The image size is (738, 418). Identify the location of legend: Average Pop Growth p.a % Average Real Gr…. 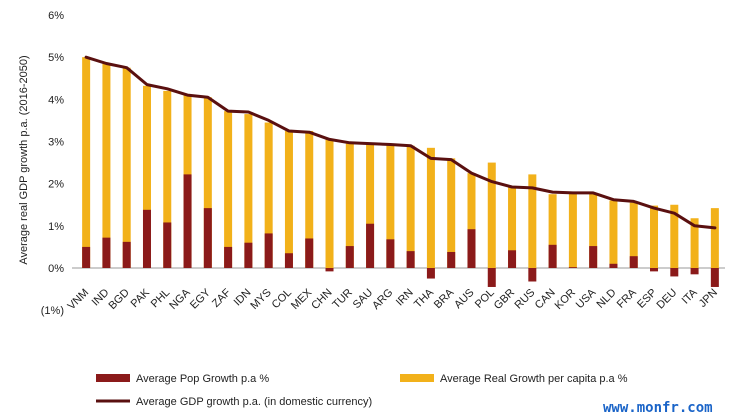
(362, 390).